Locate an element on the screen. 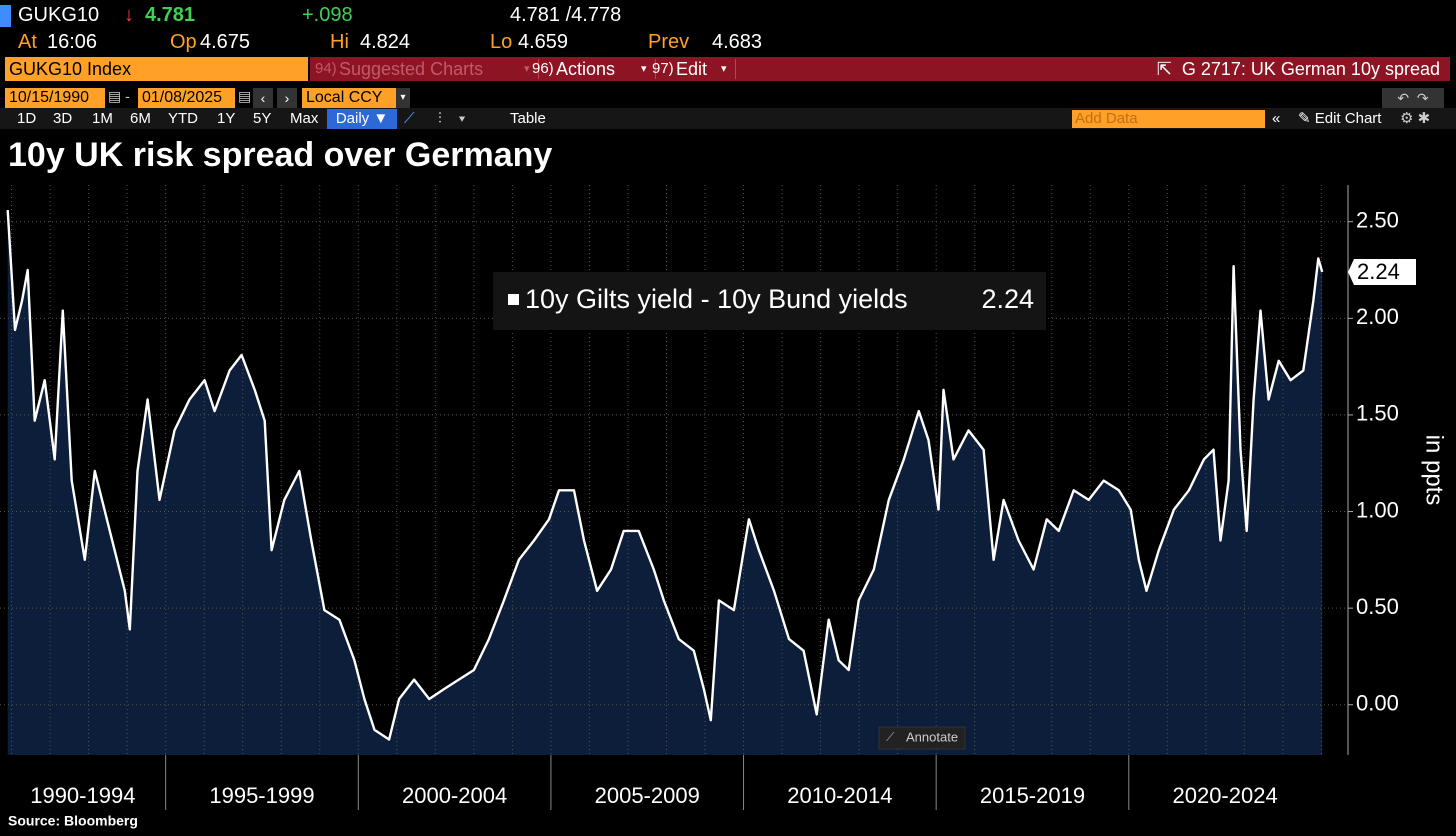  edit-chart: ✎ Edit Chart is located at coordinates (1340, 118).